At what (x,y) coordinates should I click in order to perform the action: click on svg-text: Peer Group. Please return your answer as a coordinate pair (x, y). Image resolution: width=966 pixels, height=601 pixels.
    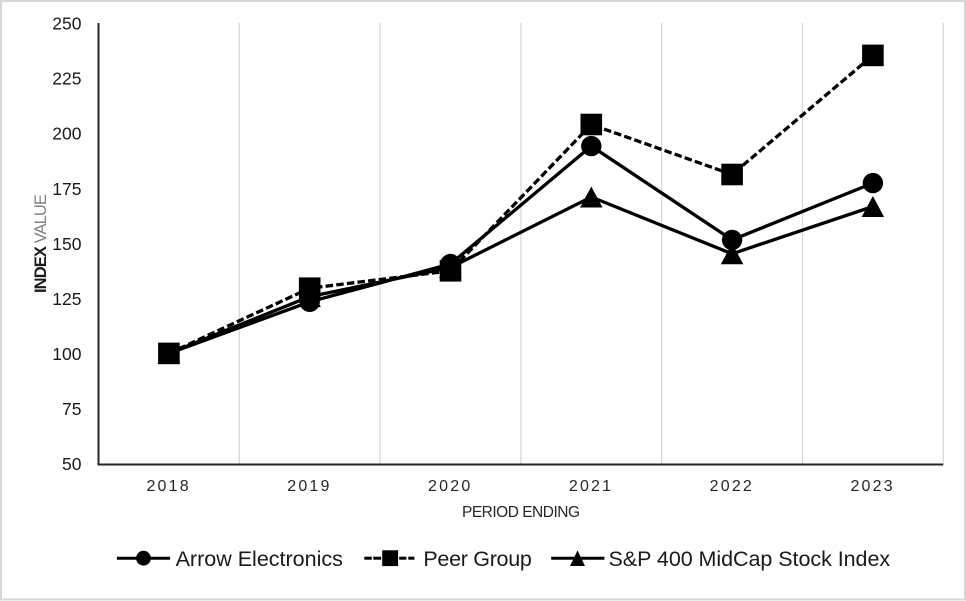
    Looking at the image, I should click on (477, 559).